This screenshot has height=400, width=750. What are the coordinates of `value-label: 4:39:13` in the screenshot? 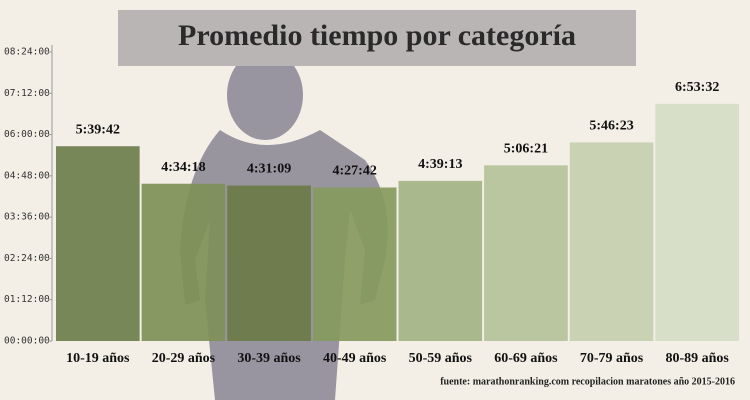 It's located at (440, 164).